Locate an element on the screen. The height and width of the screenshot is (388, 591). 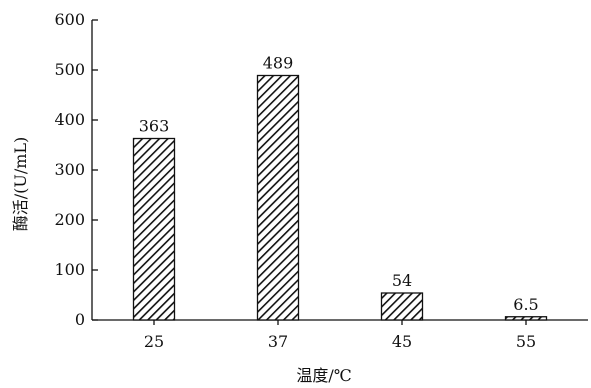
x-axis-title: 温度/℃ is located at coordinates (323, 375).